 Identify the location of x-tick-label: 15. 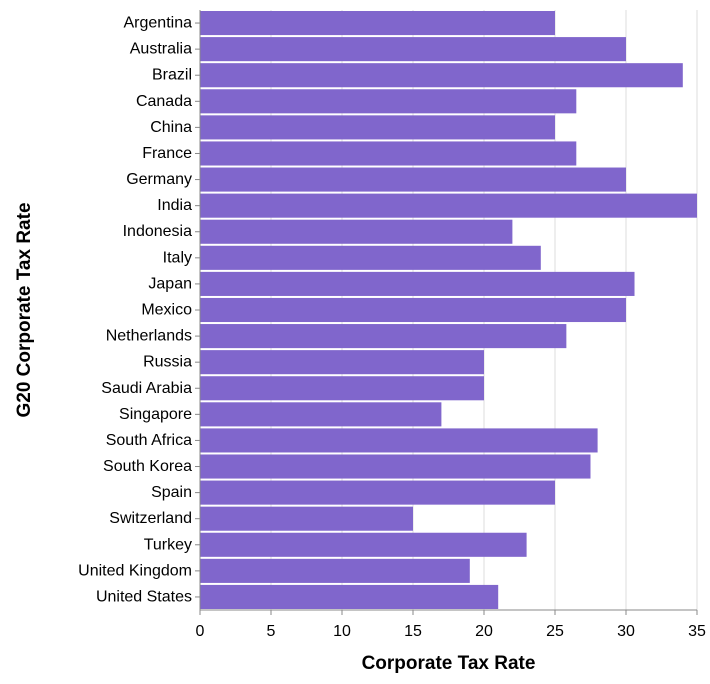
(413, 631).